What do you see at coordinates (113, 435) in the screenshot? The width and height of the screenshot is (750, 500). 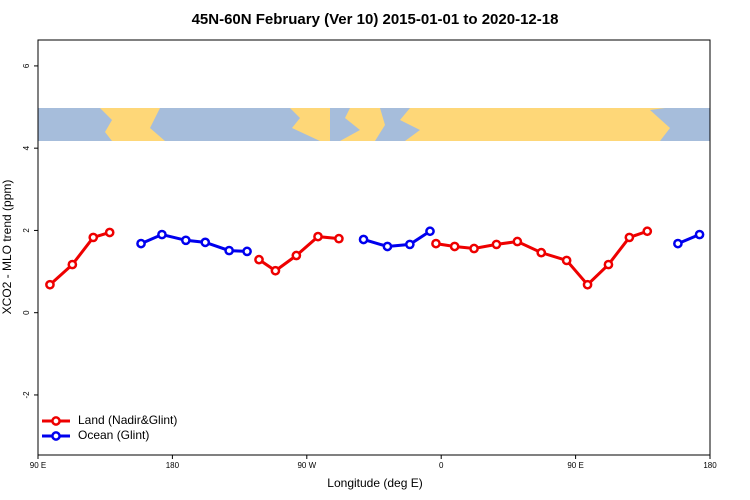 I see `legend-label: Ocean (Glint)` at bounding box center [113, 435].